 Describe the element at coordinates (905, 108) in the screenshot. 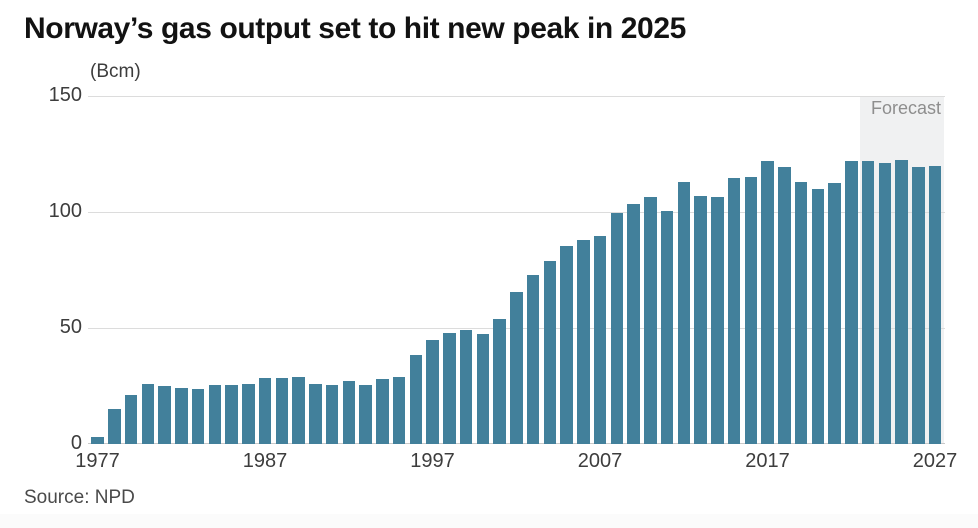

I see `forecast-label: Forecast` at that location.